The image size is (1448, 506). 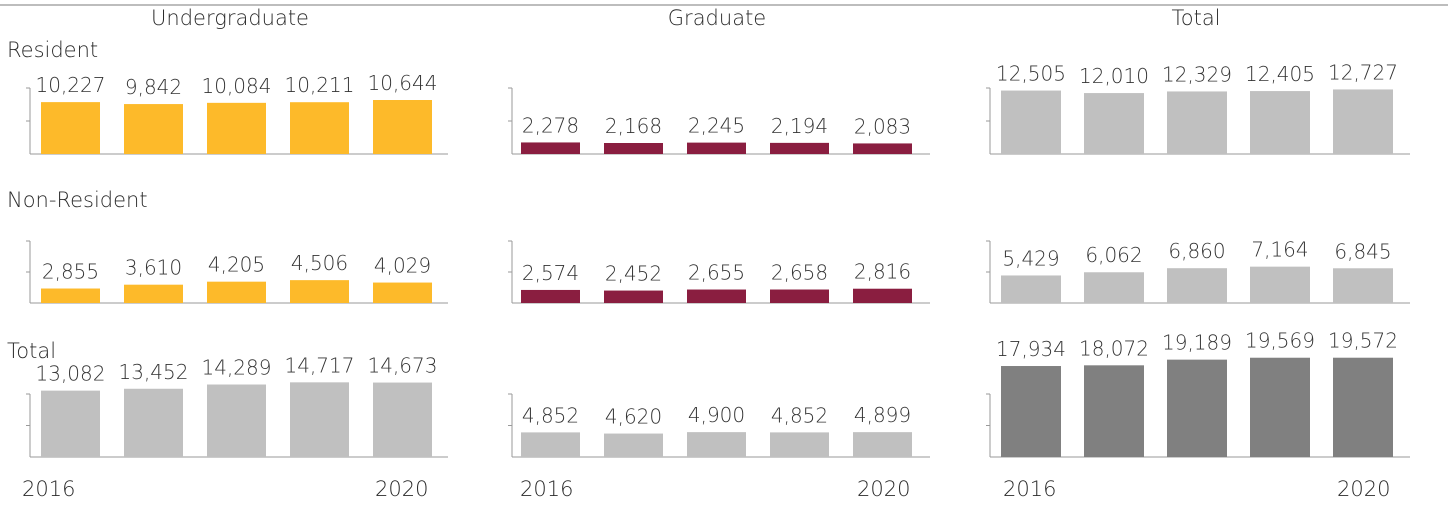 What do you see at coordinates (716, 273) in the screenshot?
I see `data-label-non-resident-graduate-2018: 2,655` at bounding box center [716, 273].